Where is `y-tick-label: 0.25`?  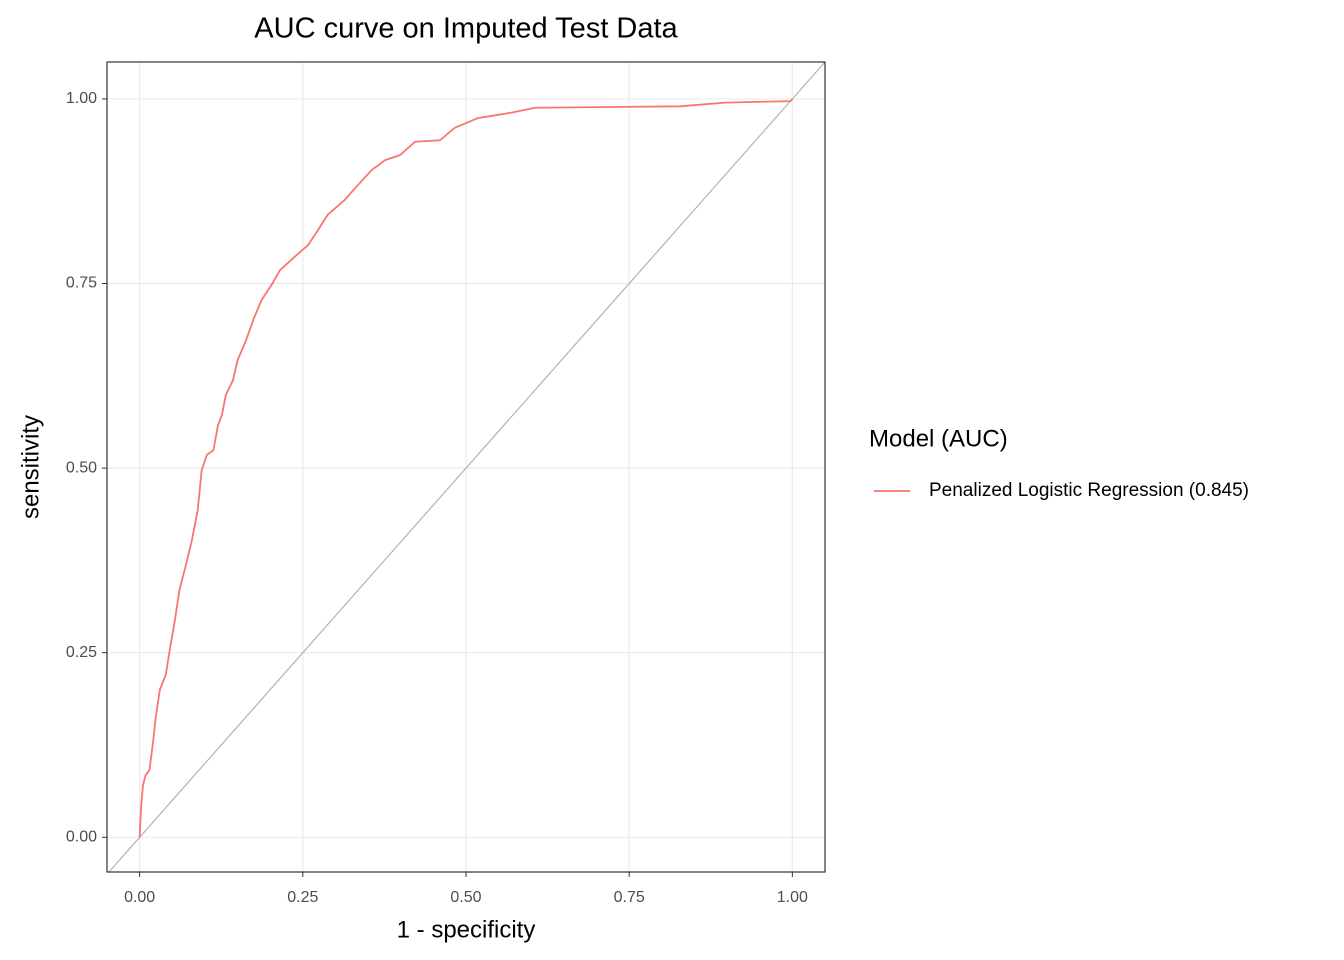 y-tick-label: 0.25 is located at coordinates (81, 652).